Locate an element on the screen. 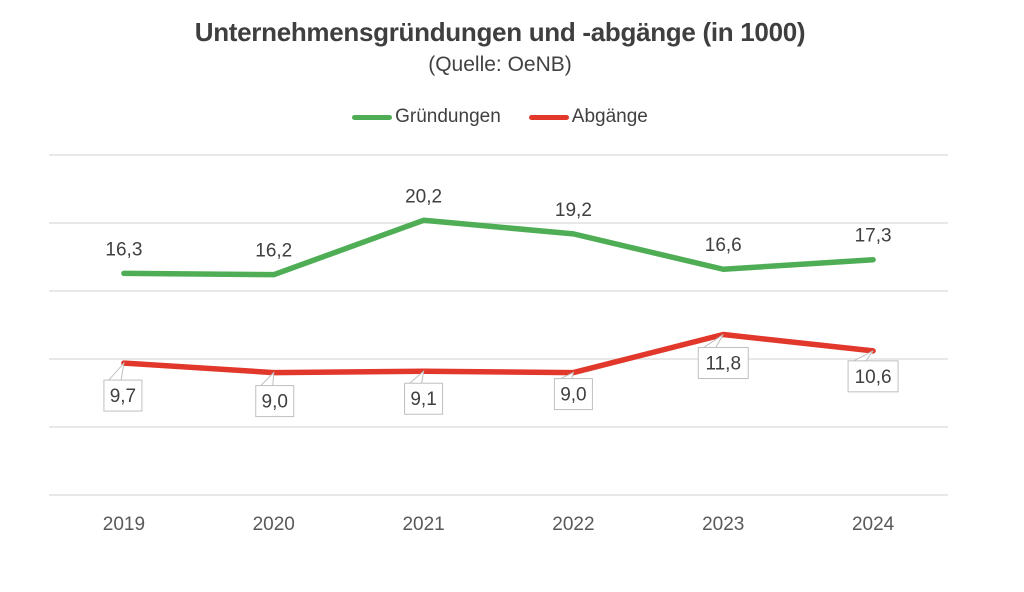 Image resolution: width=1024 pixels, height=592 pixels. data-label: 19,2 is located at coordinates (573, 210).